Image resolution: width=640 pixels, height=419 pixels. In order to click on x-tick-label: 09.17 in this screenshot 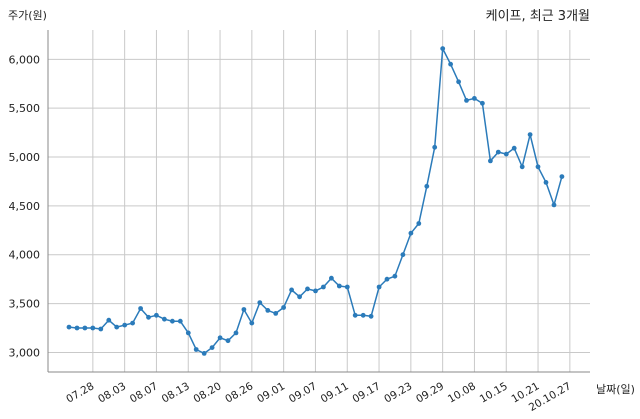, I will do `click(367, 392)`.